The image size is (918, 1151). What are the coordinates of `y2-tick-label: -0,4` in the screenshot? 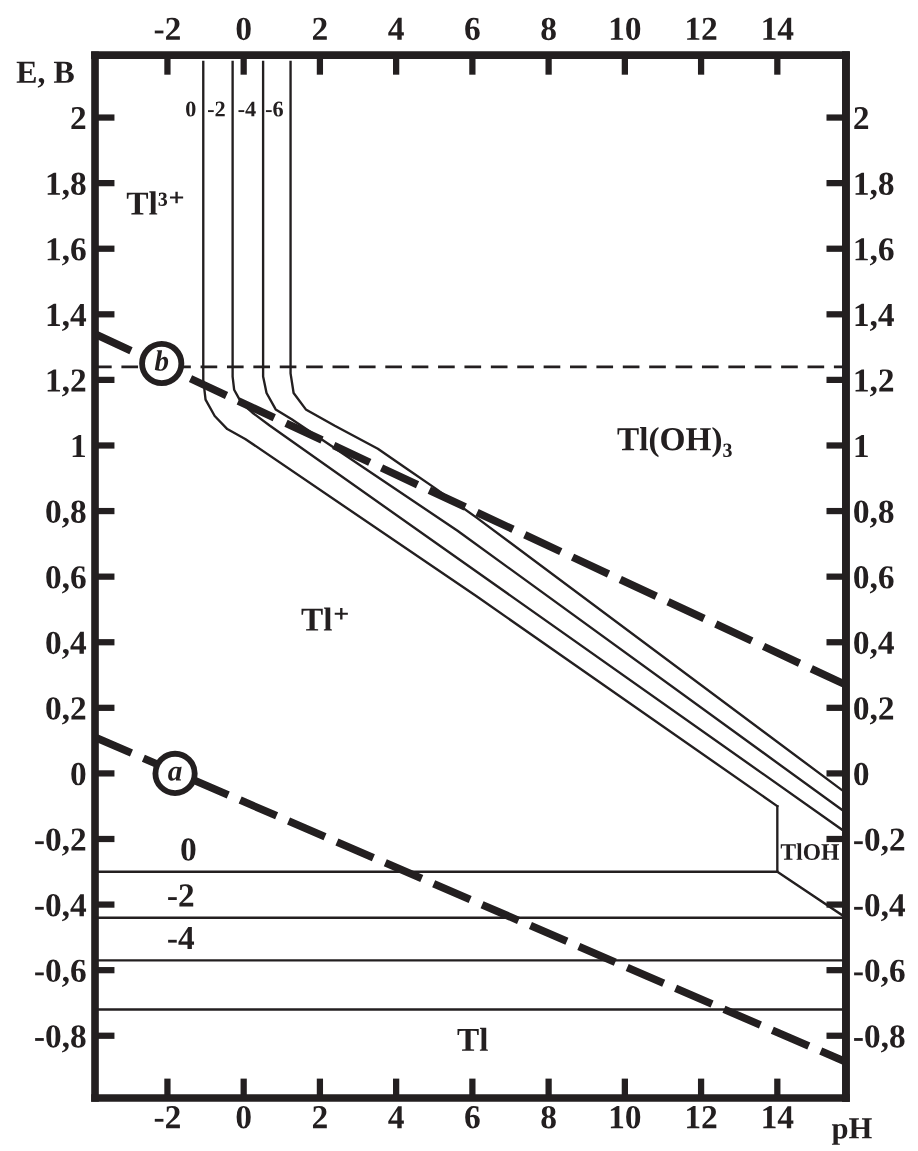 It's located at (880, 907).